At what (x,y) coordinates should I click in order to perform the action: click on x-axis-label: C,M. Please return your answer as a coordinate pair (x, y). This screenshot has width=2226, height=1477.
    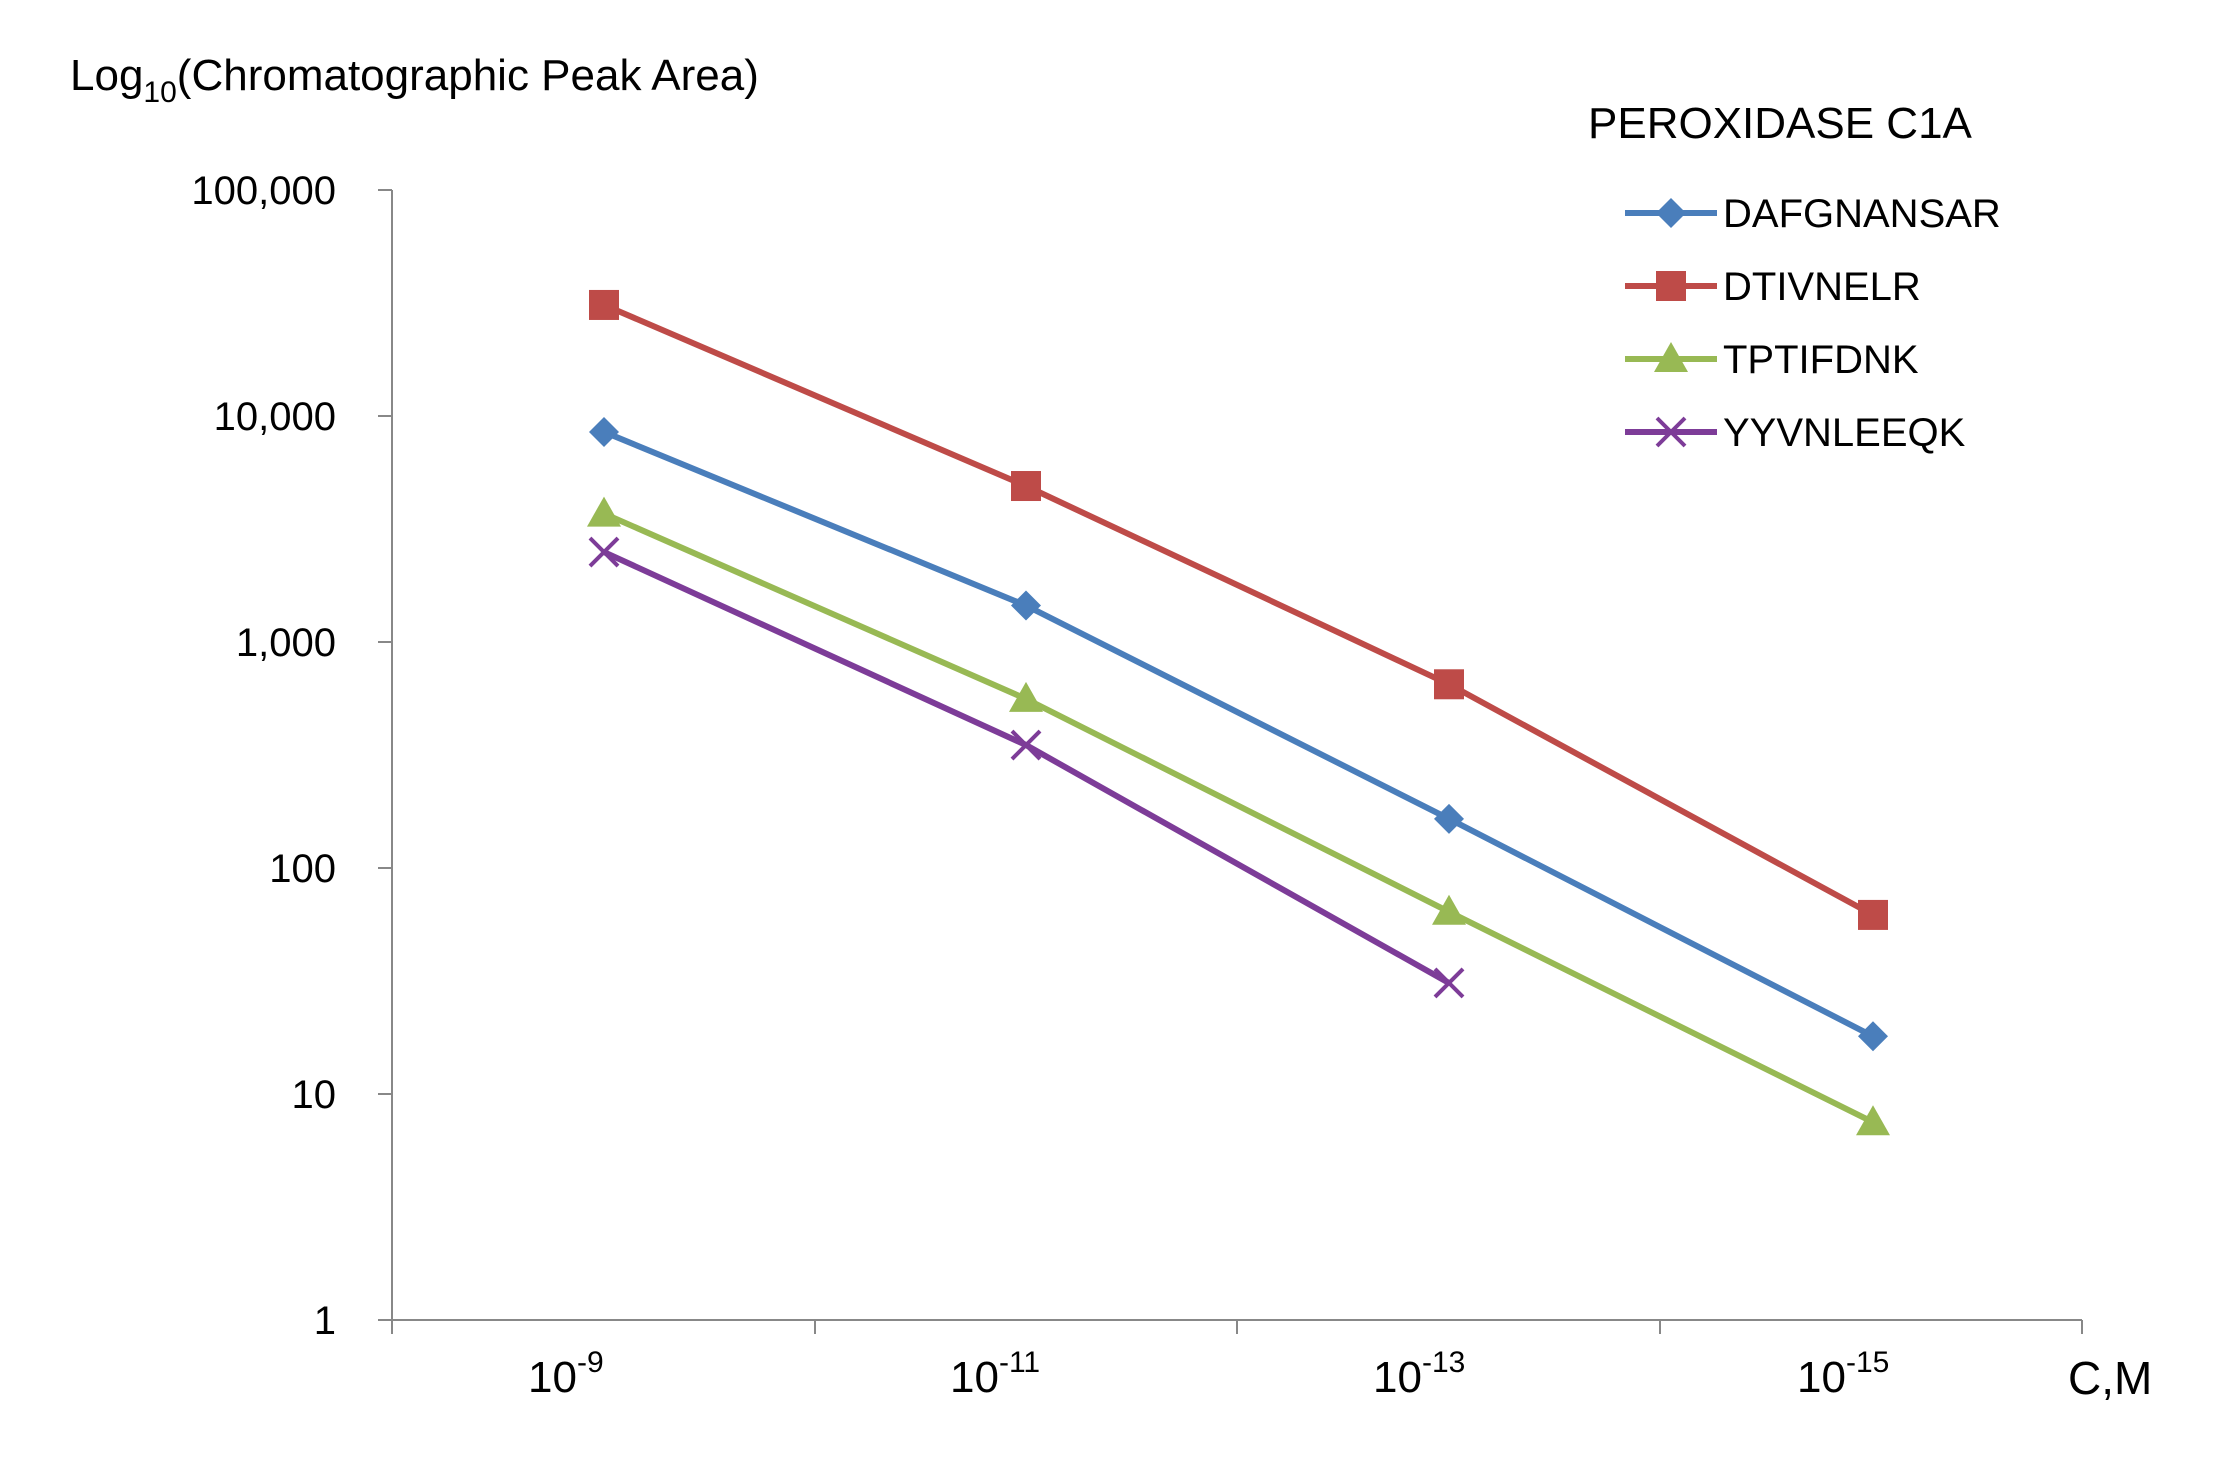
    Looking at the image, I should click on (2110, 1378).